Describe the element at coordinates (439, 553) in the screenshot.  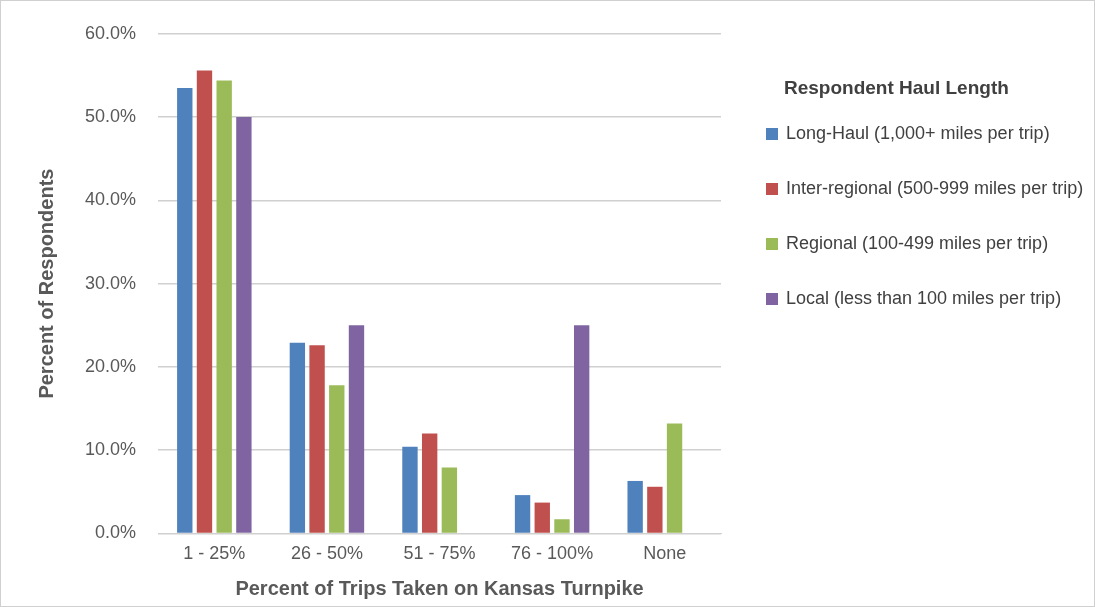
I see `x-tick-label: 51 - 75%` at that location.